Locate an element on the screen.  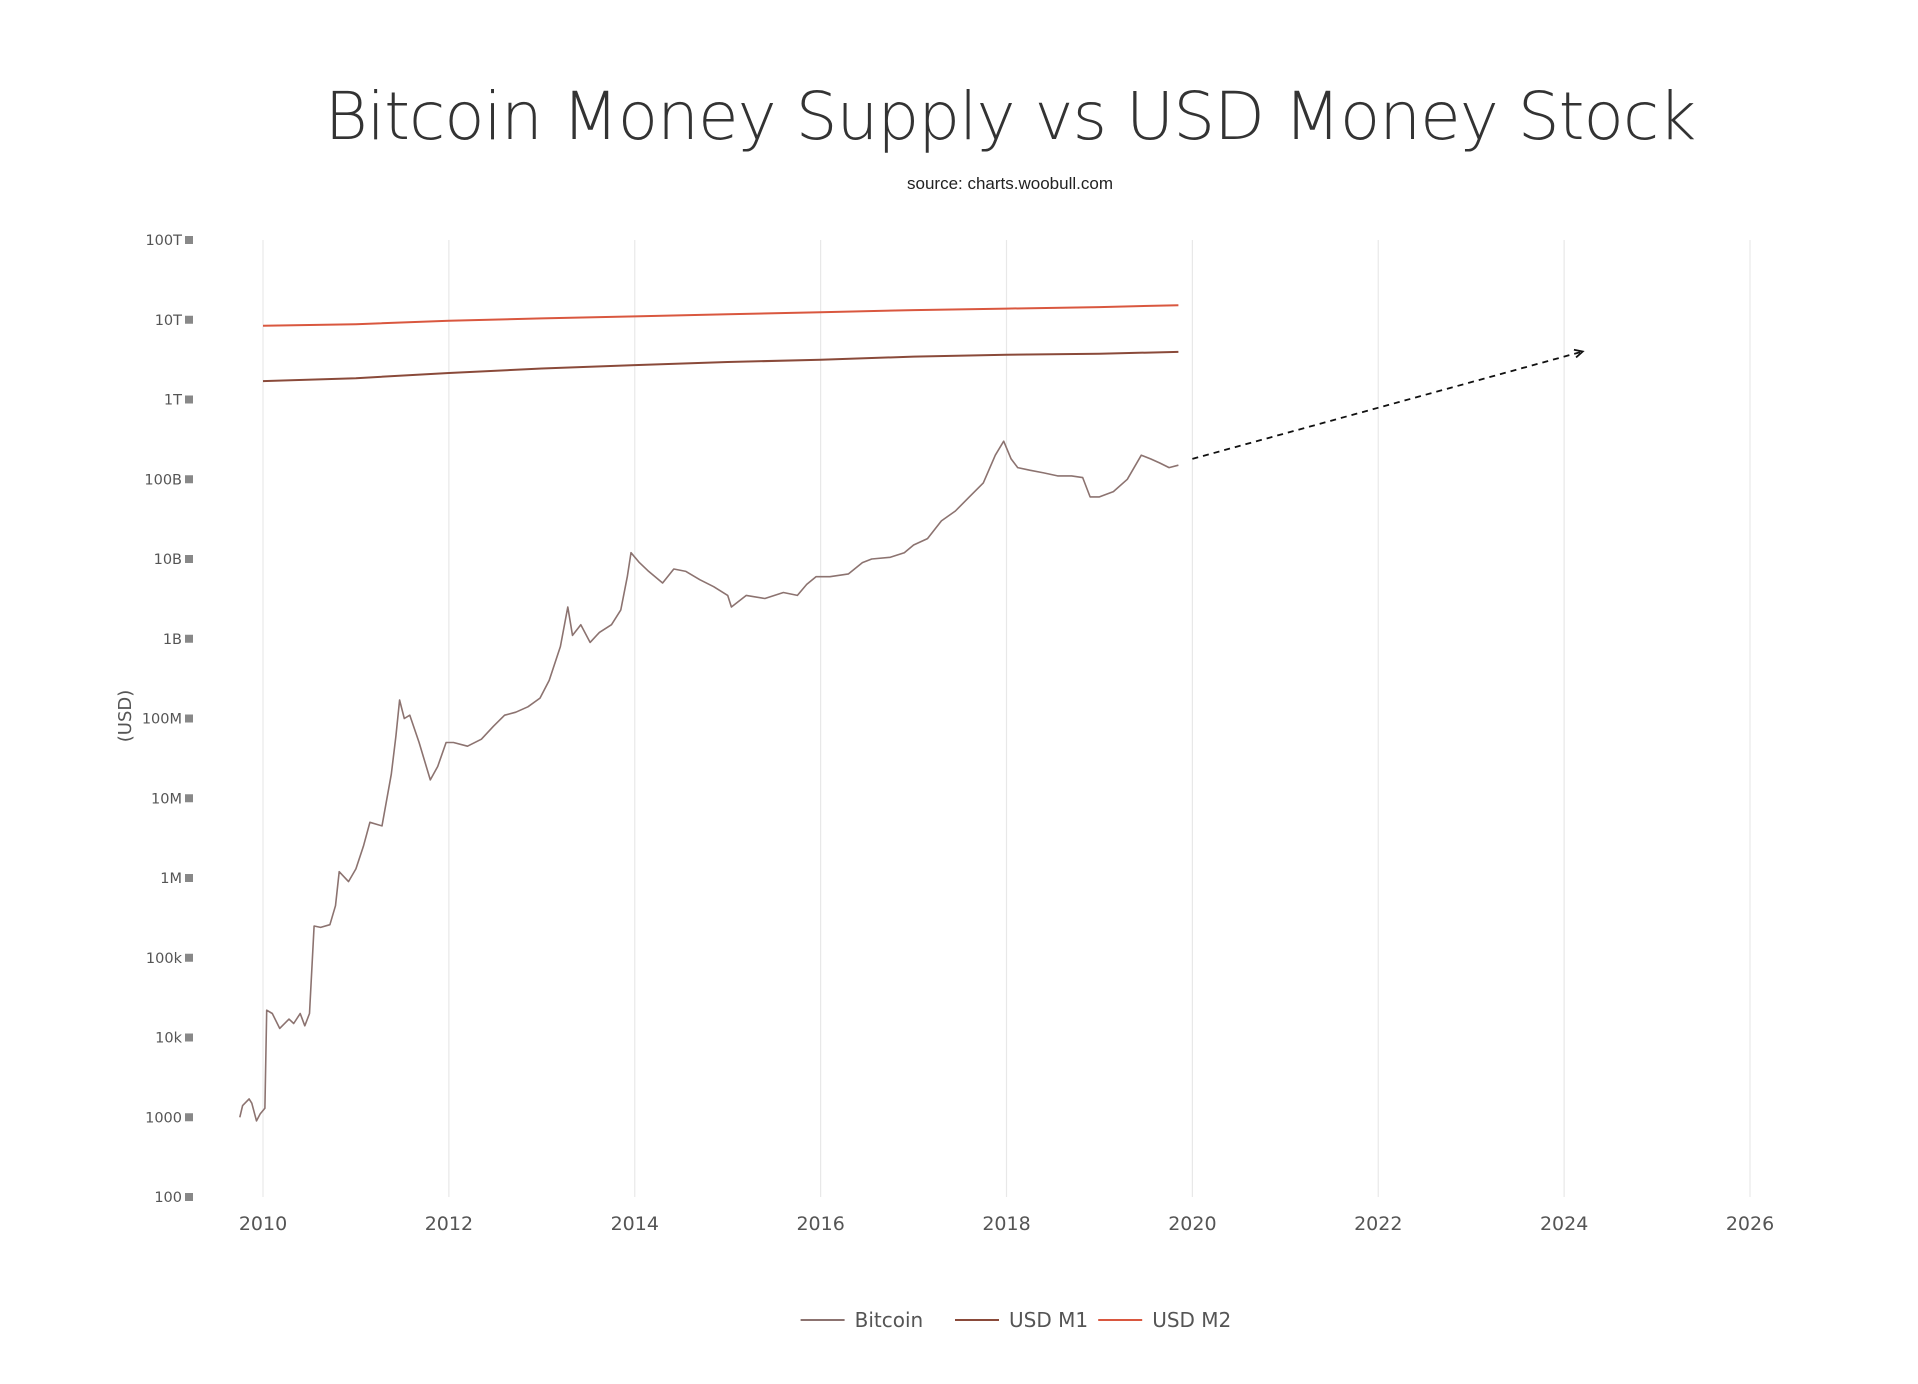
series-line-usd-m1 is located at coordinates (720, 366).